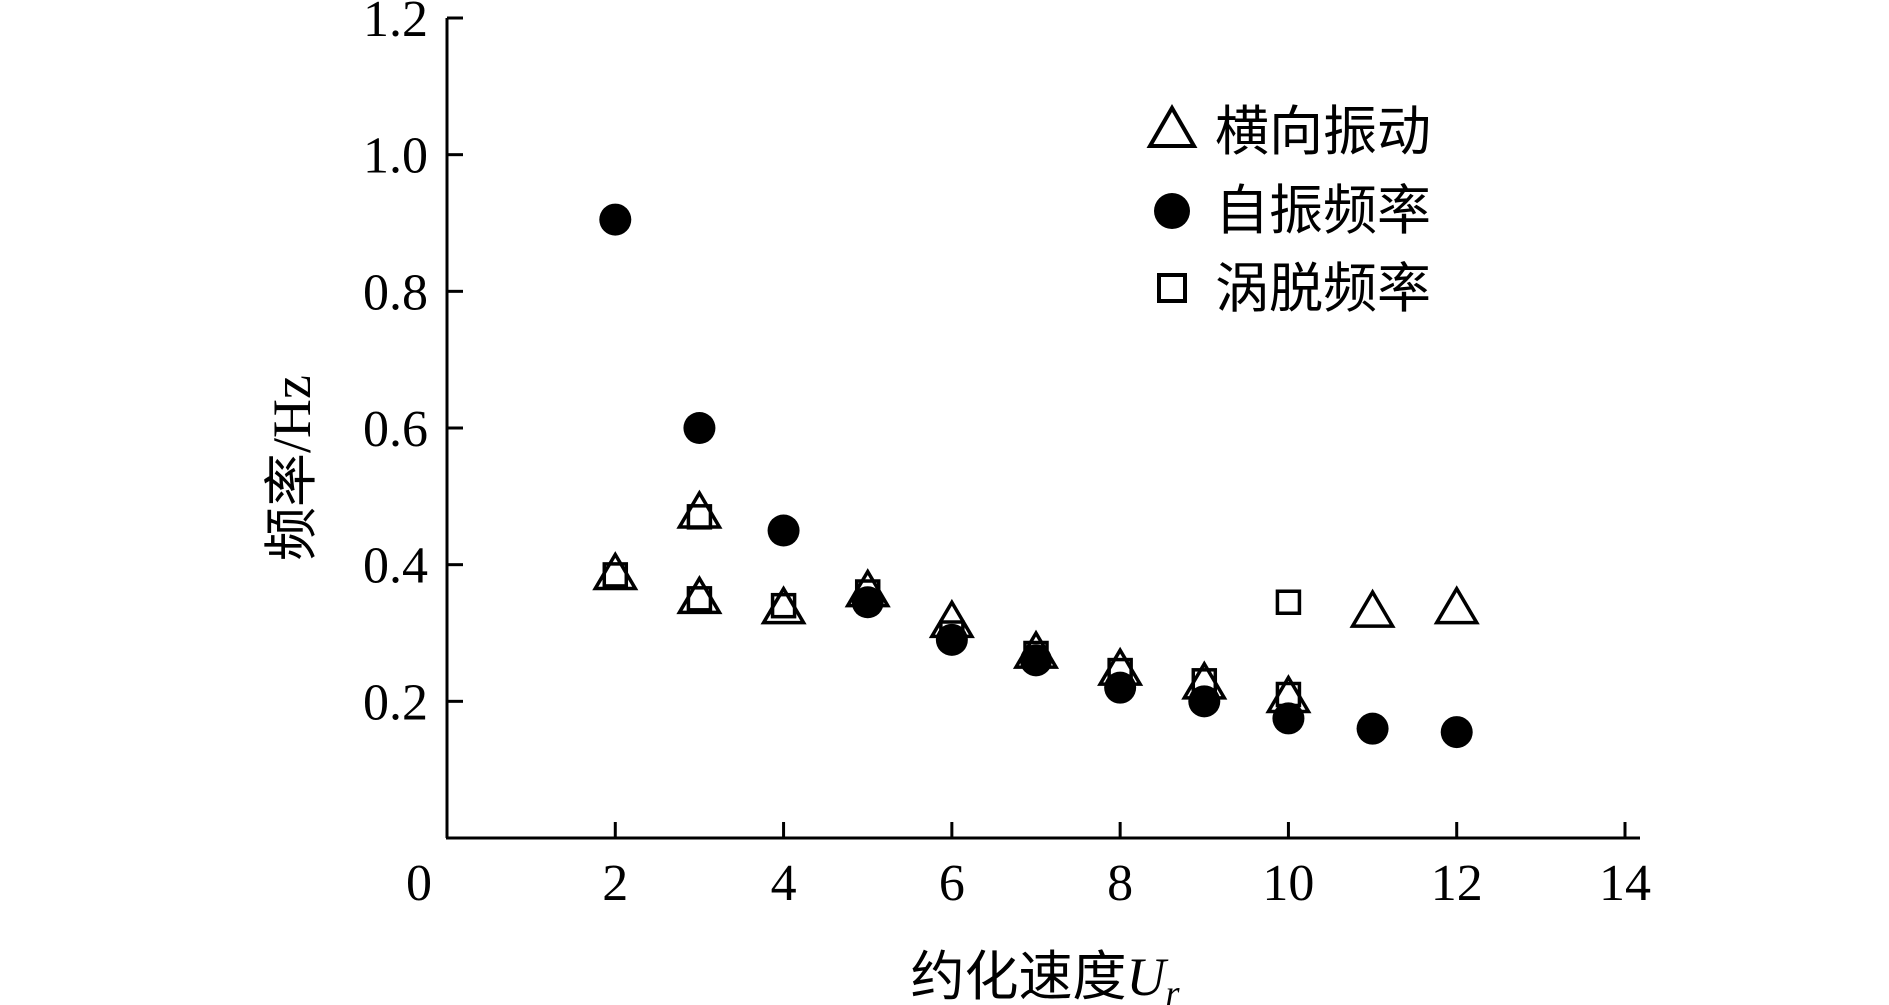 The height and width of the screenshot is (1005, 1889). What do you see at coordinates (395, 24) in the screenshot?
I see `y-tick-label: 1.2` at bounding box center [395, 24].